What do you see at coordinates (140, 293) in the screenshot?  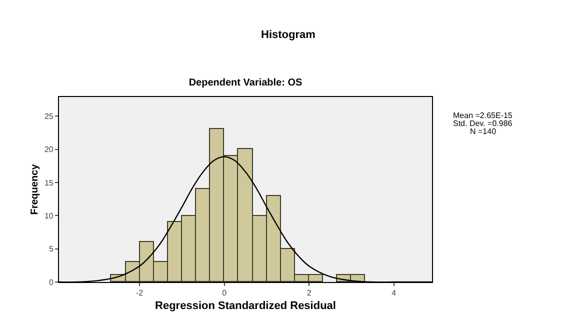 I see `x-tick-label: -2` at bounding box center [140, 293].